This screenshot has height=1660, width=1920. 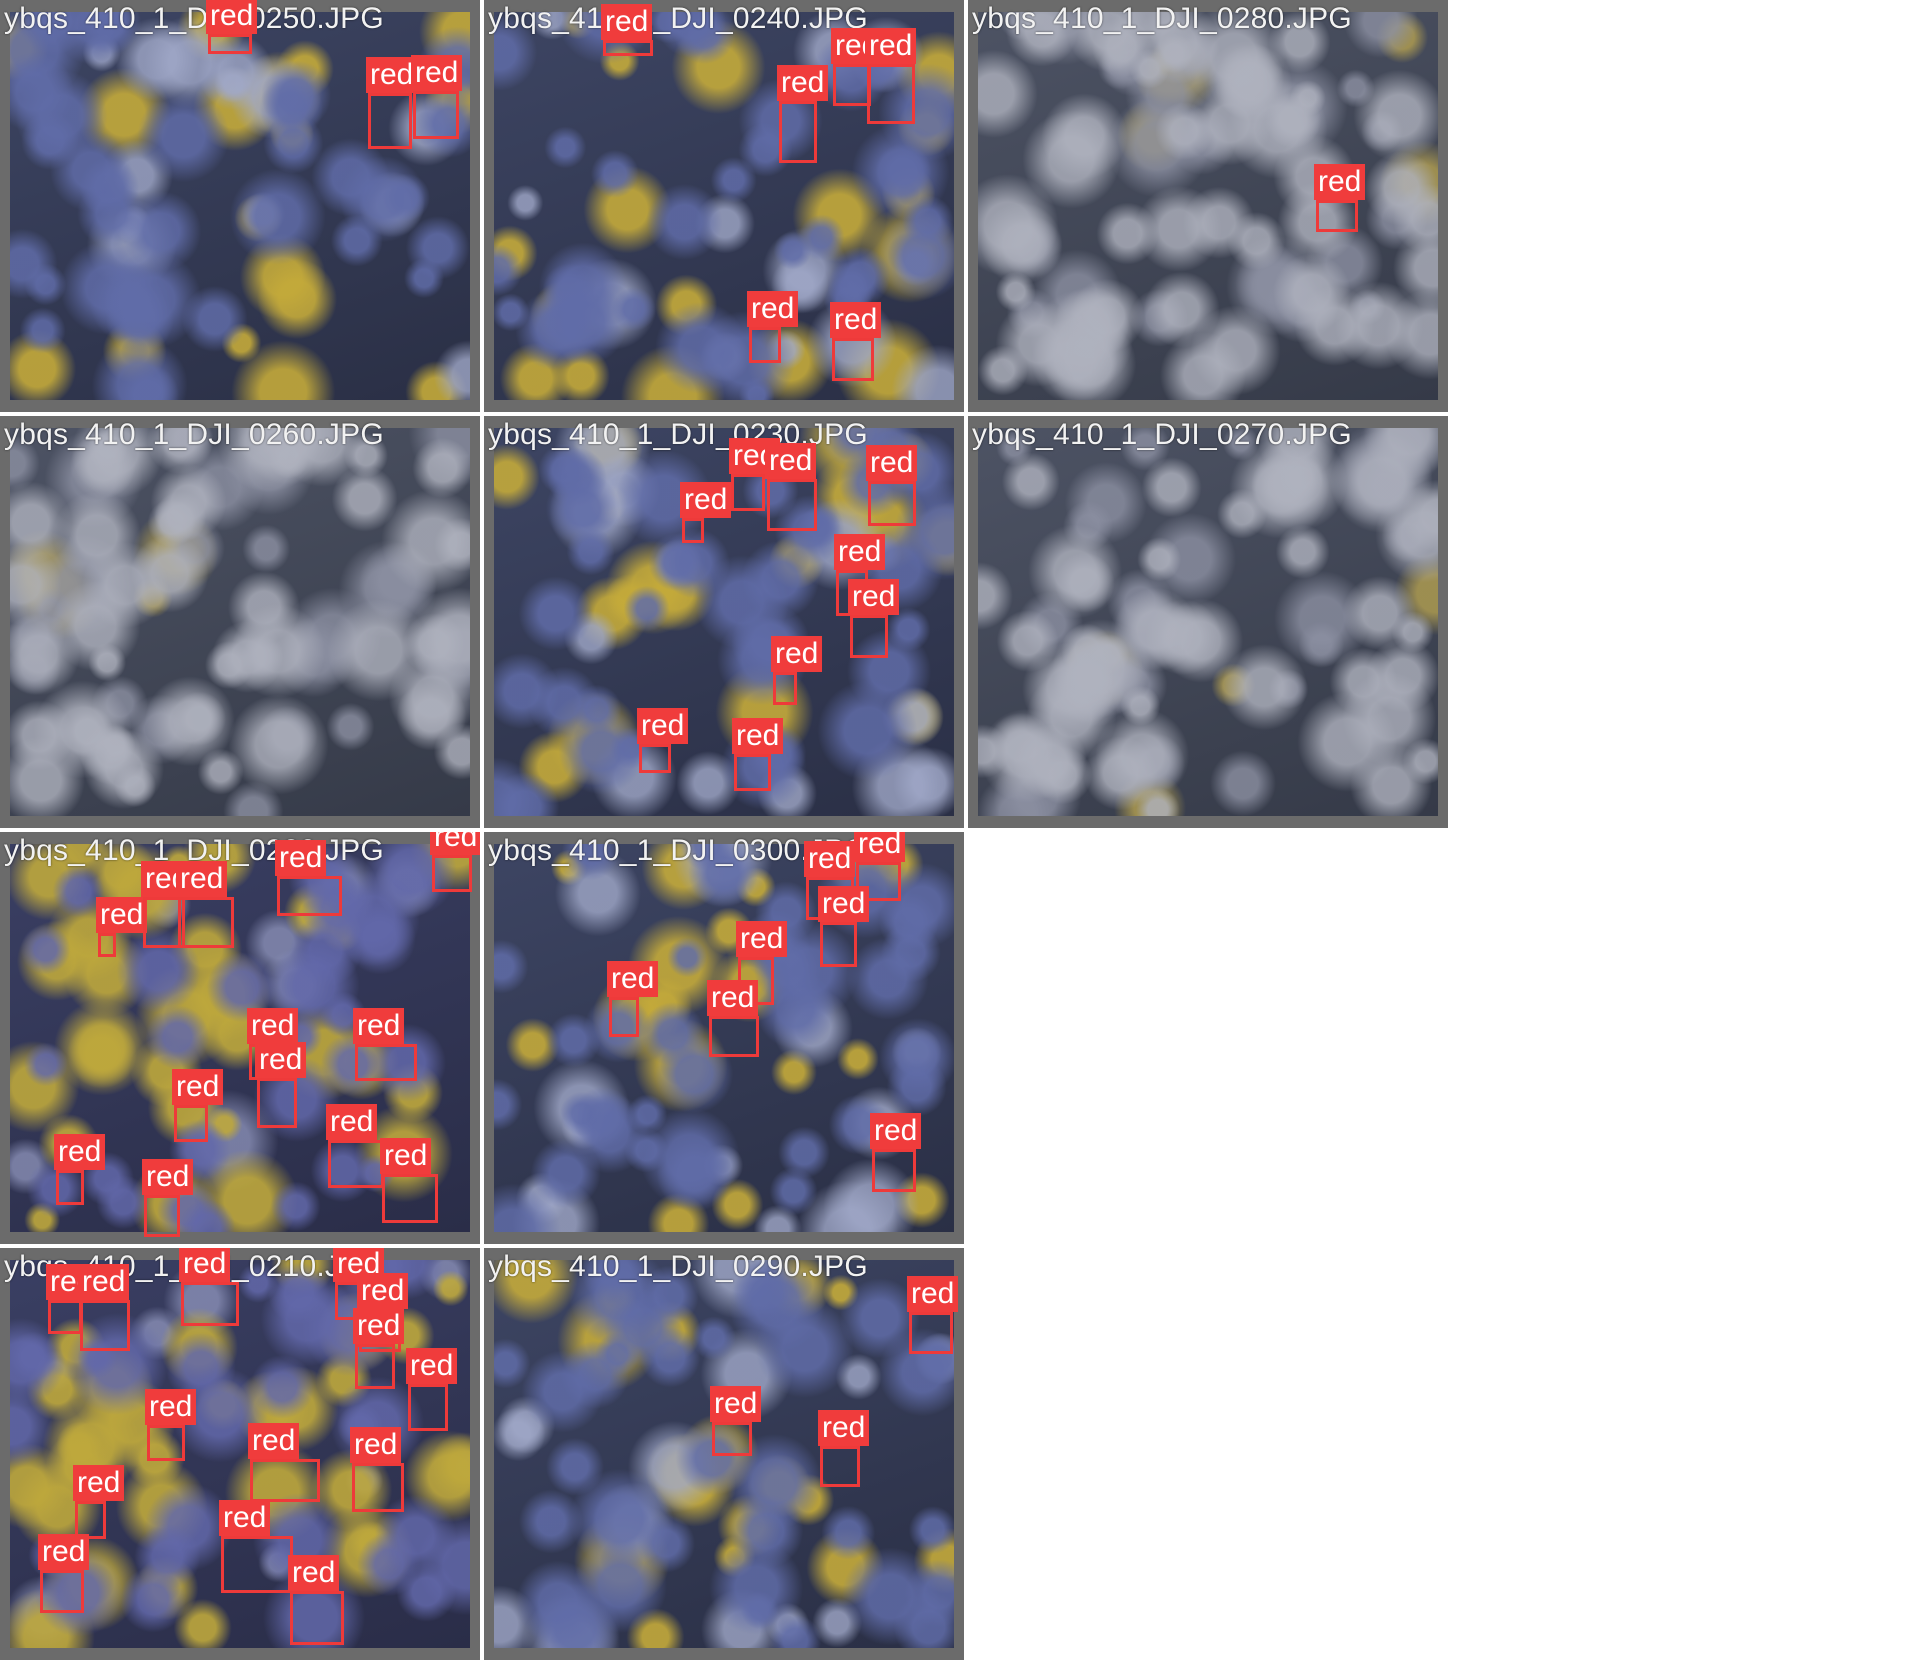 I want to click on image-tile: ybqs_410_1_DJI_0260.JPG, so click(x=240, y=622).